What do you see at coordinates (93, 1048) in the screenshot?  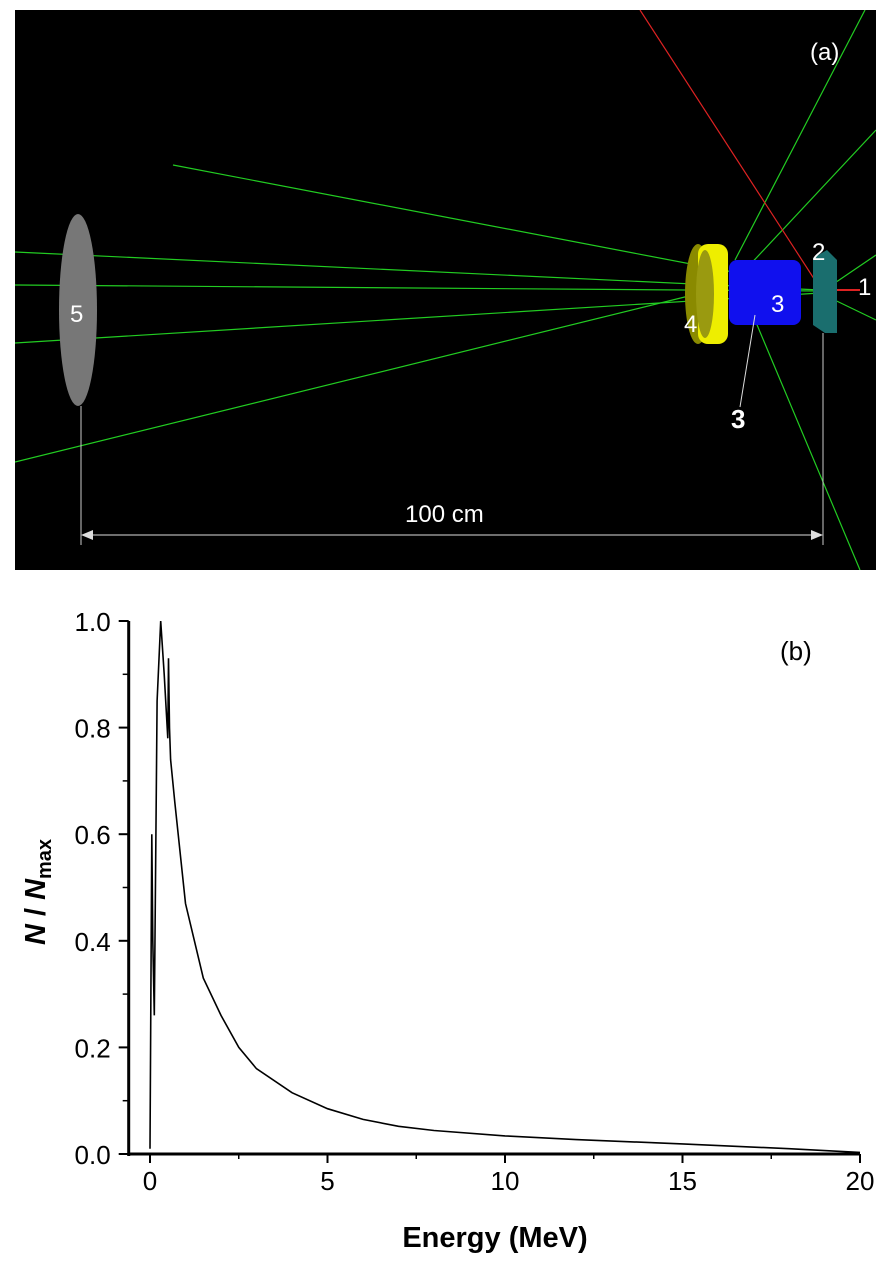 I see `y-tick-label: 0.2` at bounding box center [93, 1048].